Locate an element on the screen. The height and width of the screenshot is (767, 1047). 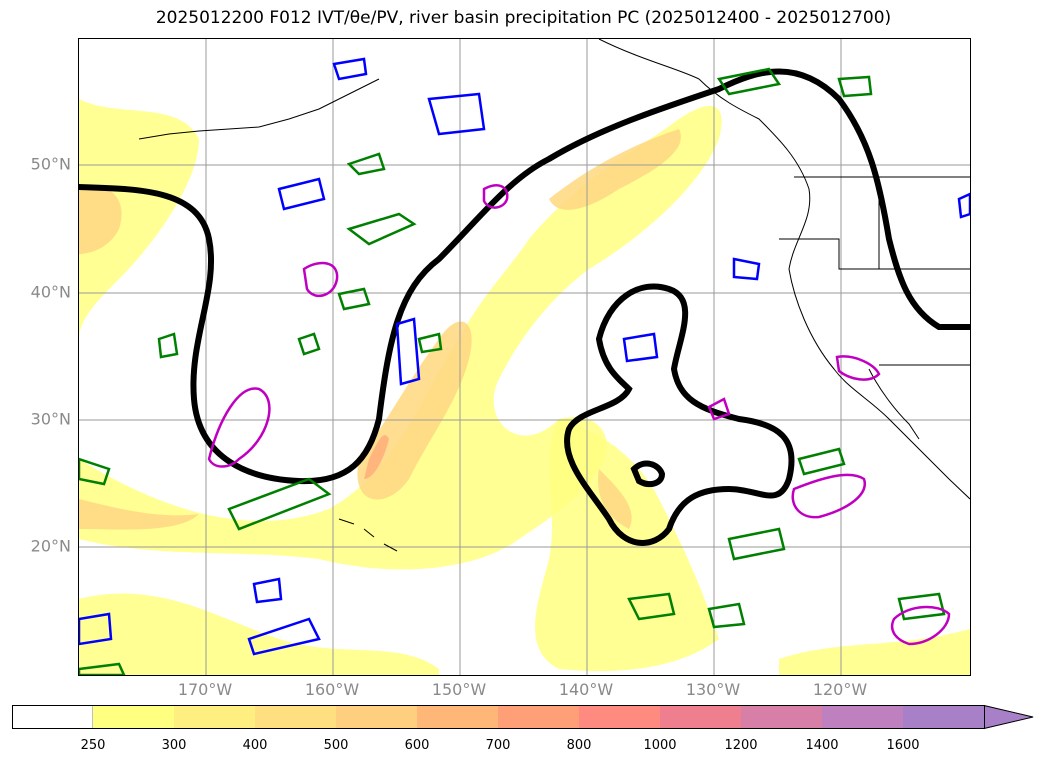
ivt-band-bottom is located at coordinates (259, 634).